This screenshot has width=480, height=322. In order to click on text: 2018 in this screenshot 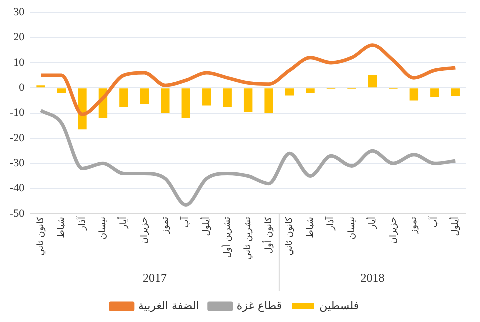, I will do `click(372, 278)`.